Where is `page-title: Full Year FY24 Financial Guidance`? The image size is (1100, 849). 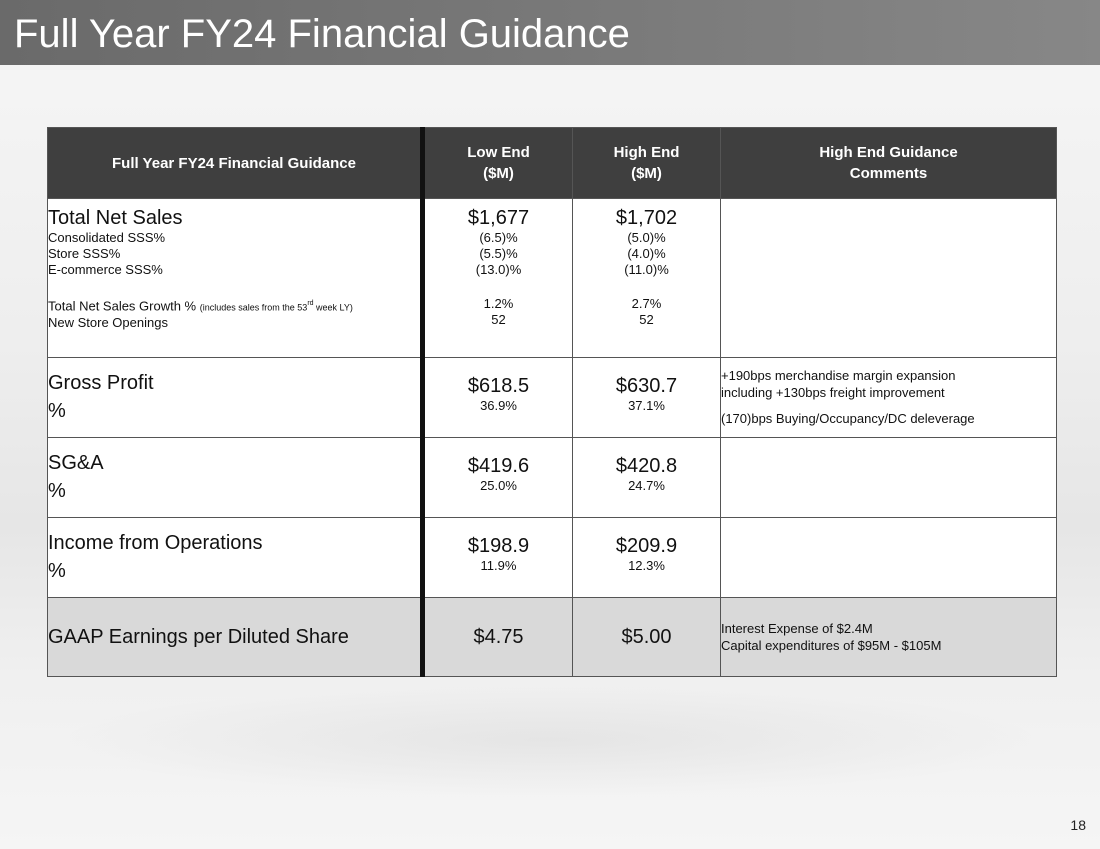
page-title: Full Year FY24 Financial Guidance is located at coordinates (322, 34).